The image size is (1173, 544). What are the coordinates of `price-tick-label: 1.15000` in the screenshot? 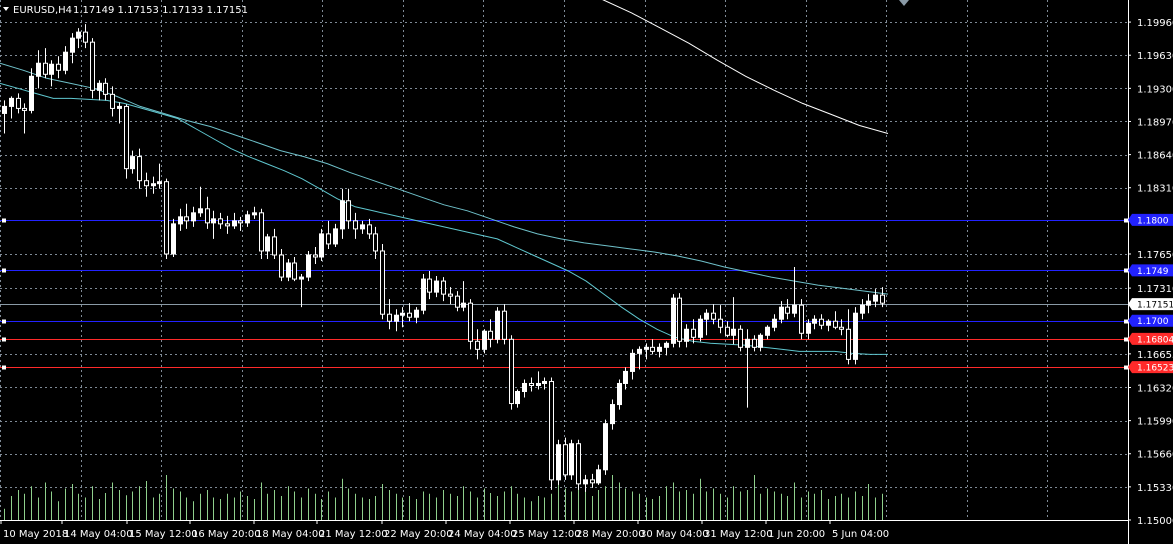 It's located at (1155, 521).